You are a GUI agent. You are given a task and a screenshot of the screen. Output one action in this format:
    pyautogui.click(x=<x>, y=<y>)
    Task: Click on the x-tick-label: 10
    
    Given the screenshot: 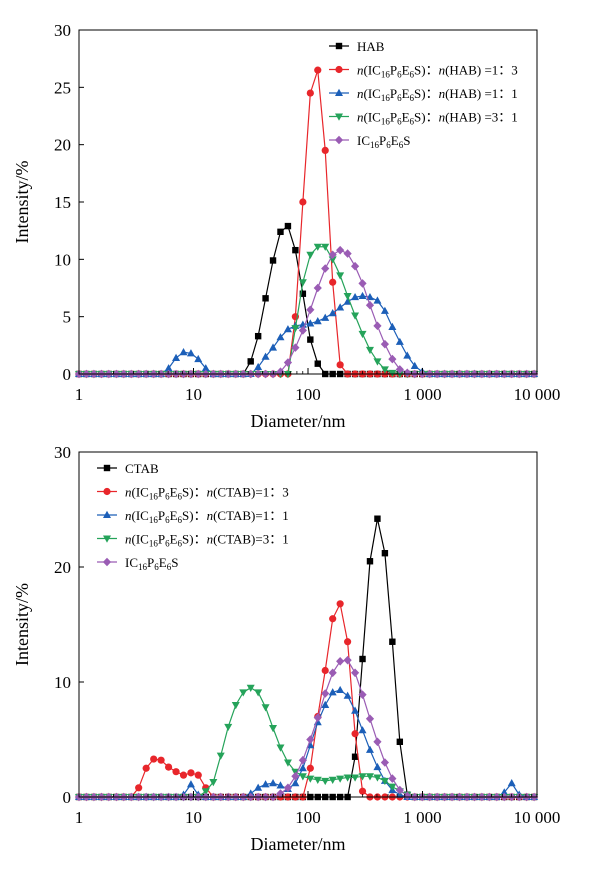 What is the action you would take?
    pyautogui.click(x=193, y=394)
    